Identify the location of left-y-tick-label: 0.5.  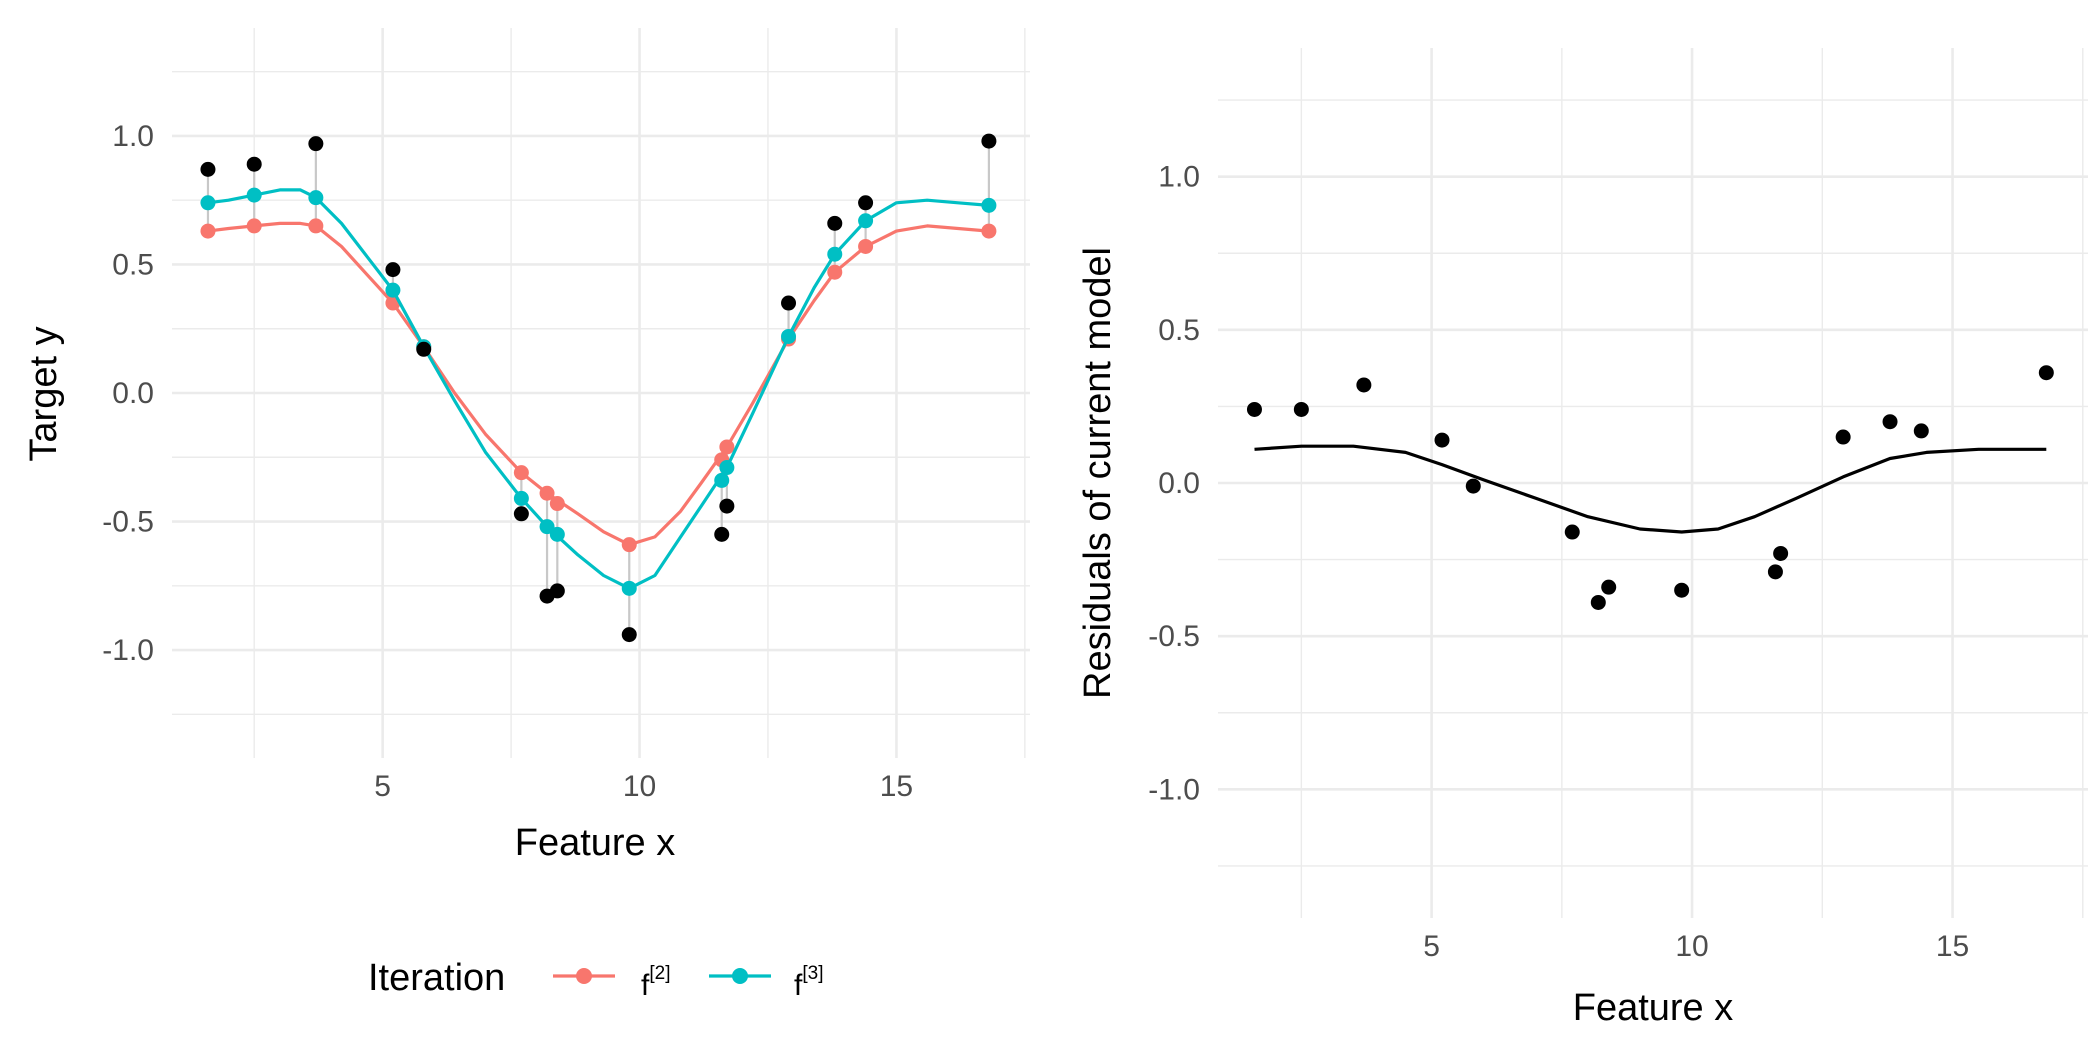
(133, 264).